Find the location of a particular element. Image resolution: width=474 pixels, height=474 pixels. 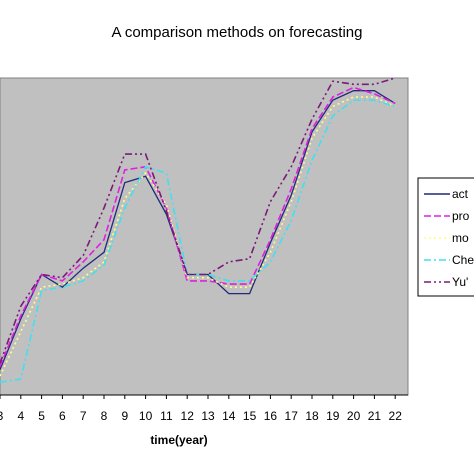

x-tick-label: 21 is located at coordinates (375, 416).